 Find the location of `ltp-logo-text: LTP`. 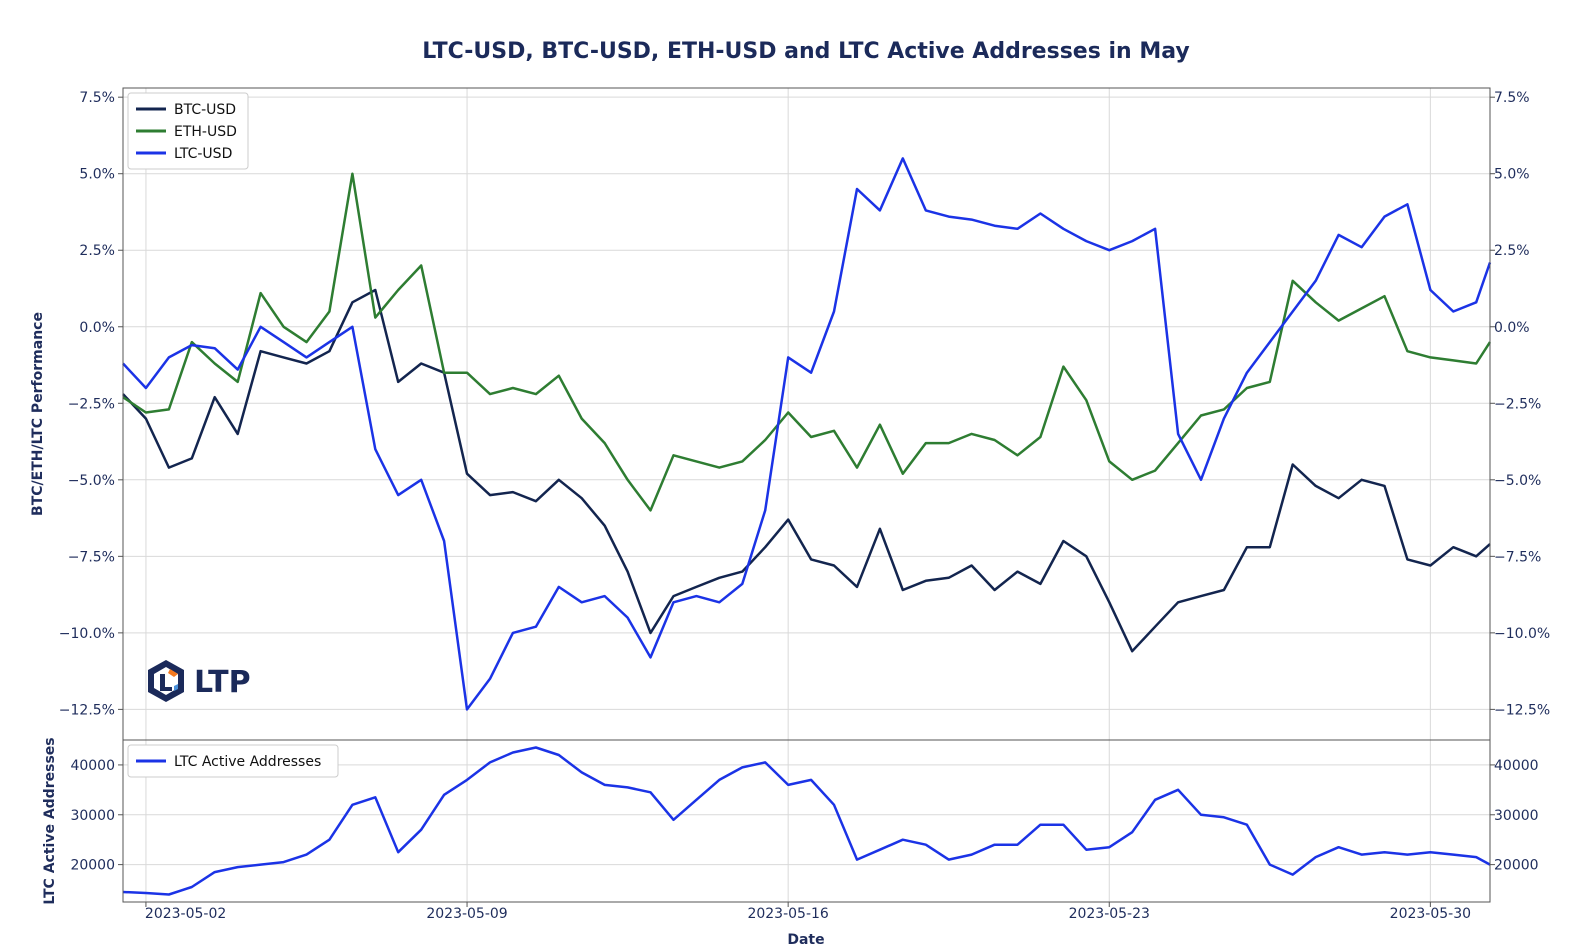

ltp-logo-text: LTP is located at coordinates (222, 682).